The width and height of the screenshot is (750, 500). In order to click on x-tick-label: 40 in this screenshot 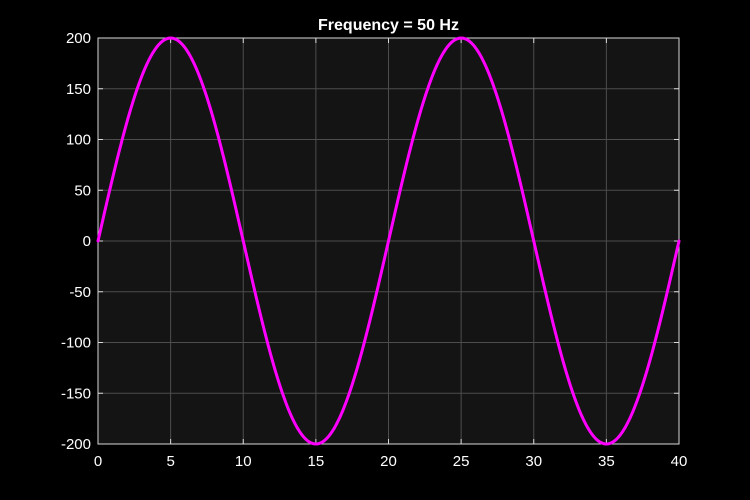, I will do `click(679, 461)`.